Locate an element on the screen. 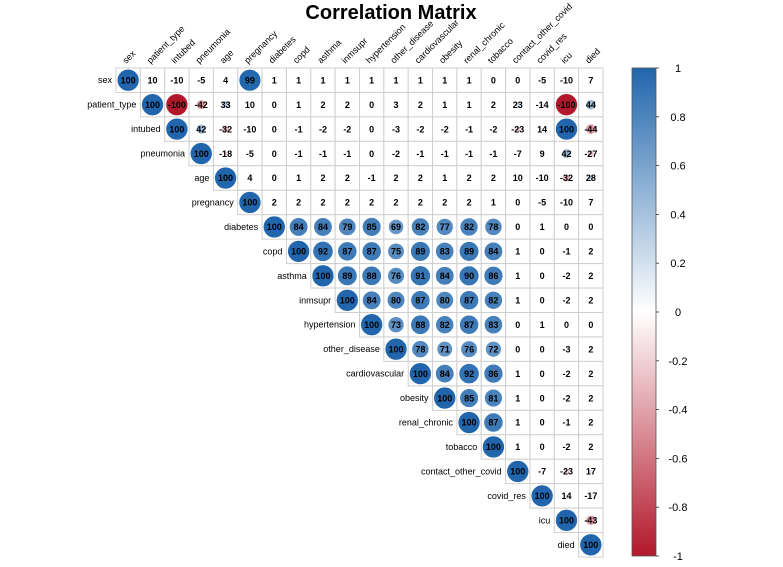 Image resolution: width=783 pixels, height=567 pixels. cell-value: 72 is located at coordinates (493, 349).